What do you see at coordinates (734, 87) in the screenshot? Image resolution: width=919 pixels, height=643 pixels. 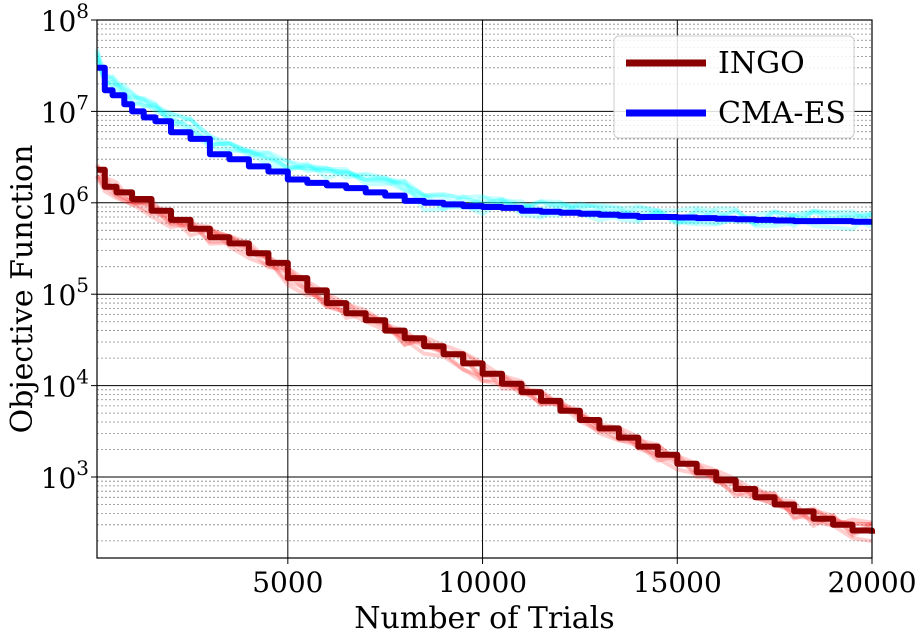 I see `legend: INGO CMA-ES` at bounding box center [734, 87].